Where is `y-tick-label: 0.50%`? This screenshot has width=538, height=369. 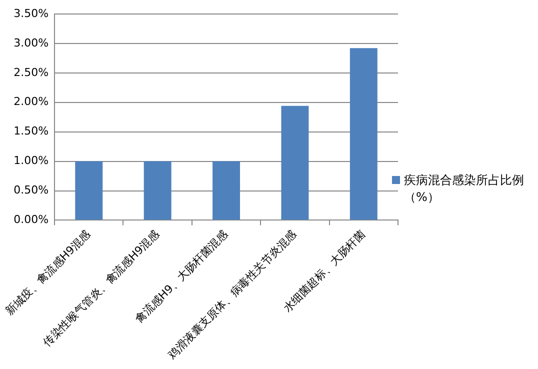
y-tick-label: 0.50% is located at coordinates (31, 190).